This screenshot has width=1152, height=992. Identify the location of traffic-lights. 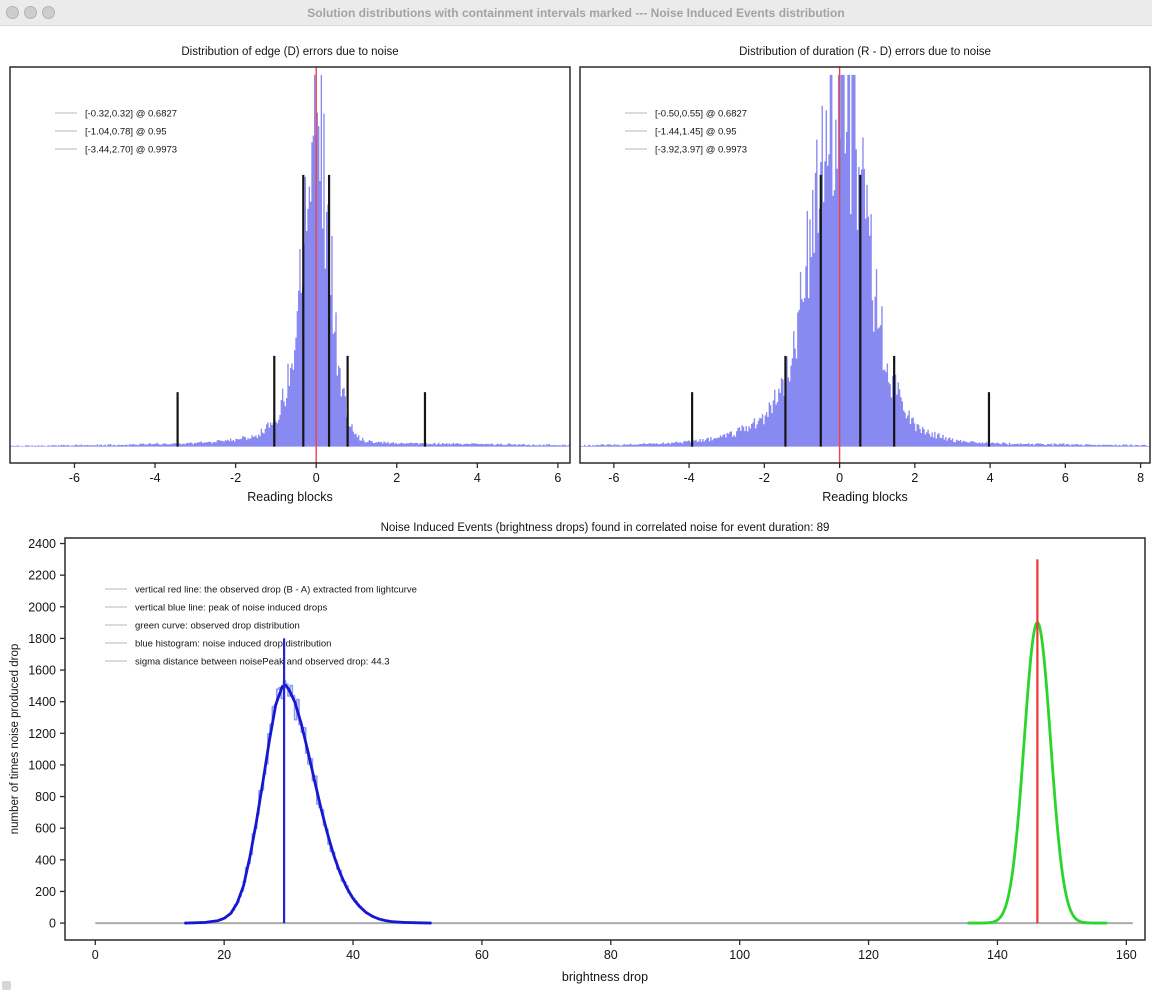
(30, 12).